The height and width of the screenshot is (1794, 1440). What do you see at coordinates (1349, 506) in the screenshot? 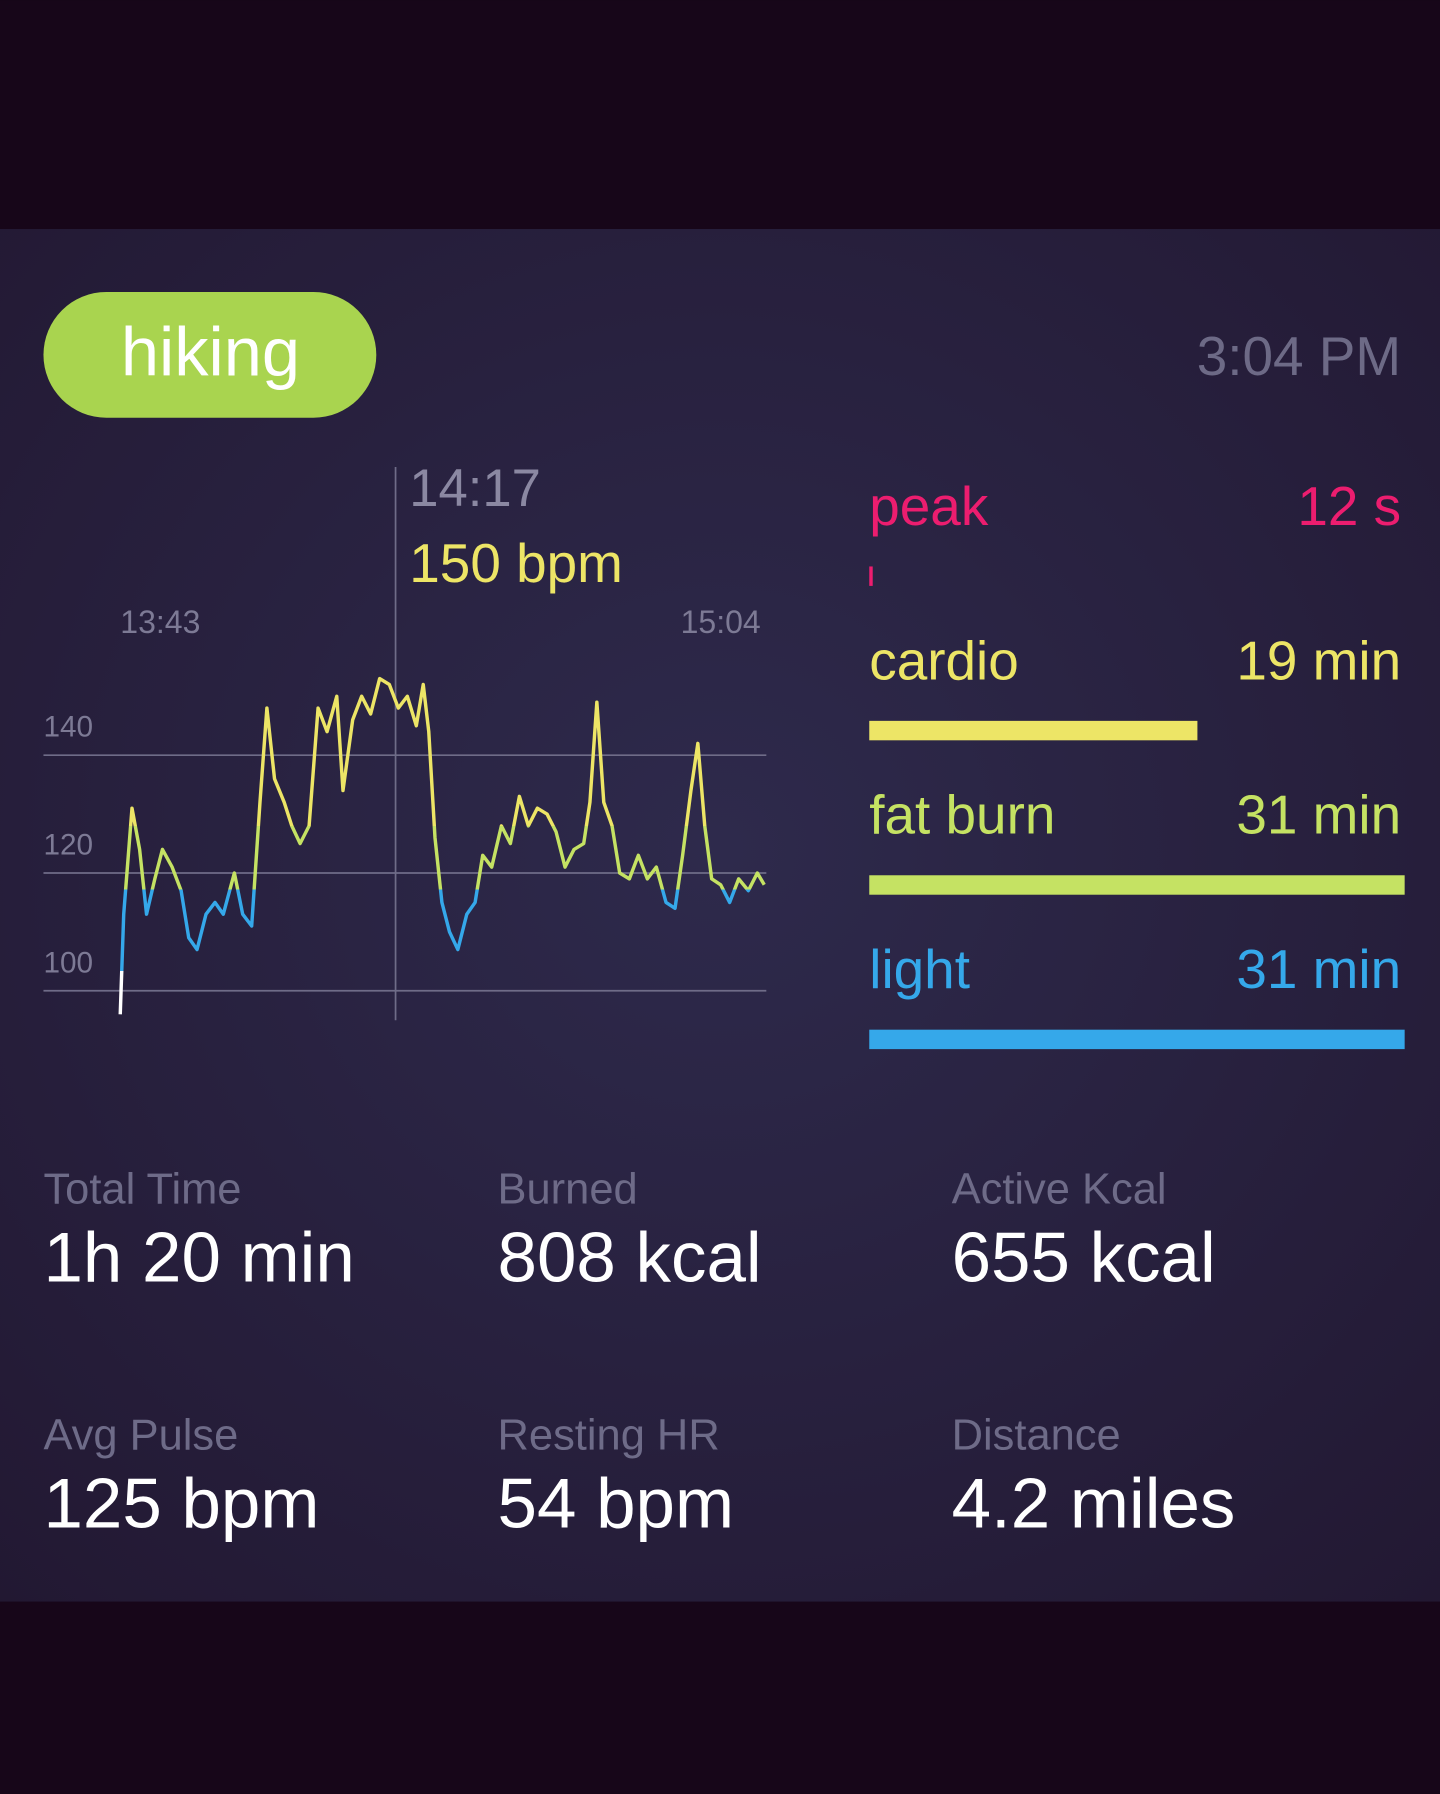
I see `zone-duration: 12 s` at bounding box center [1349, 506].